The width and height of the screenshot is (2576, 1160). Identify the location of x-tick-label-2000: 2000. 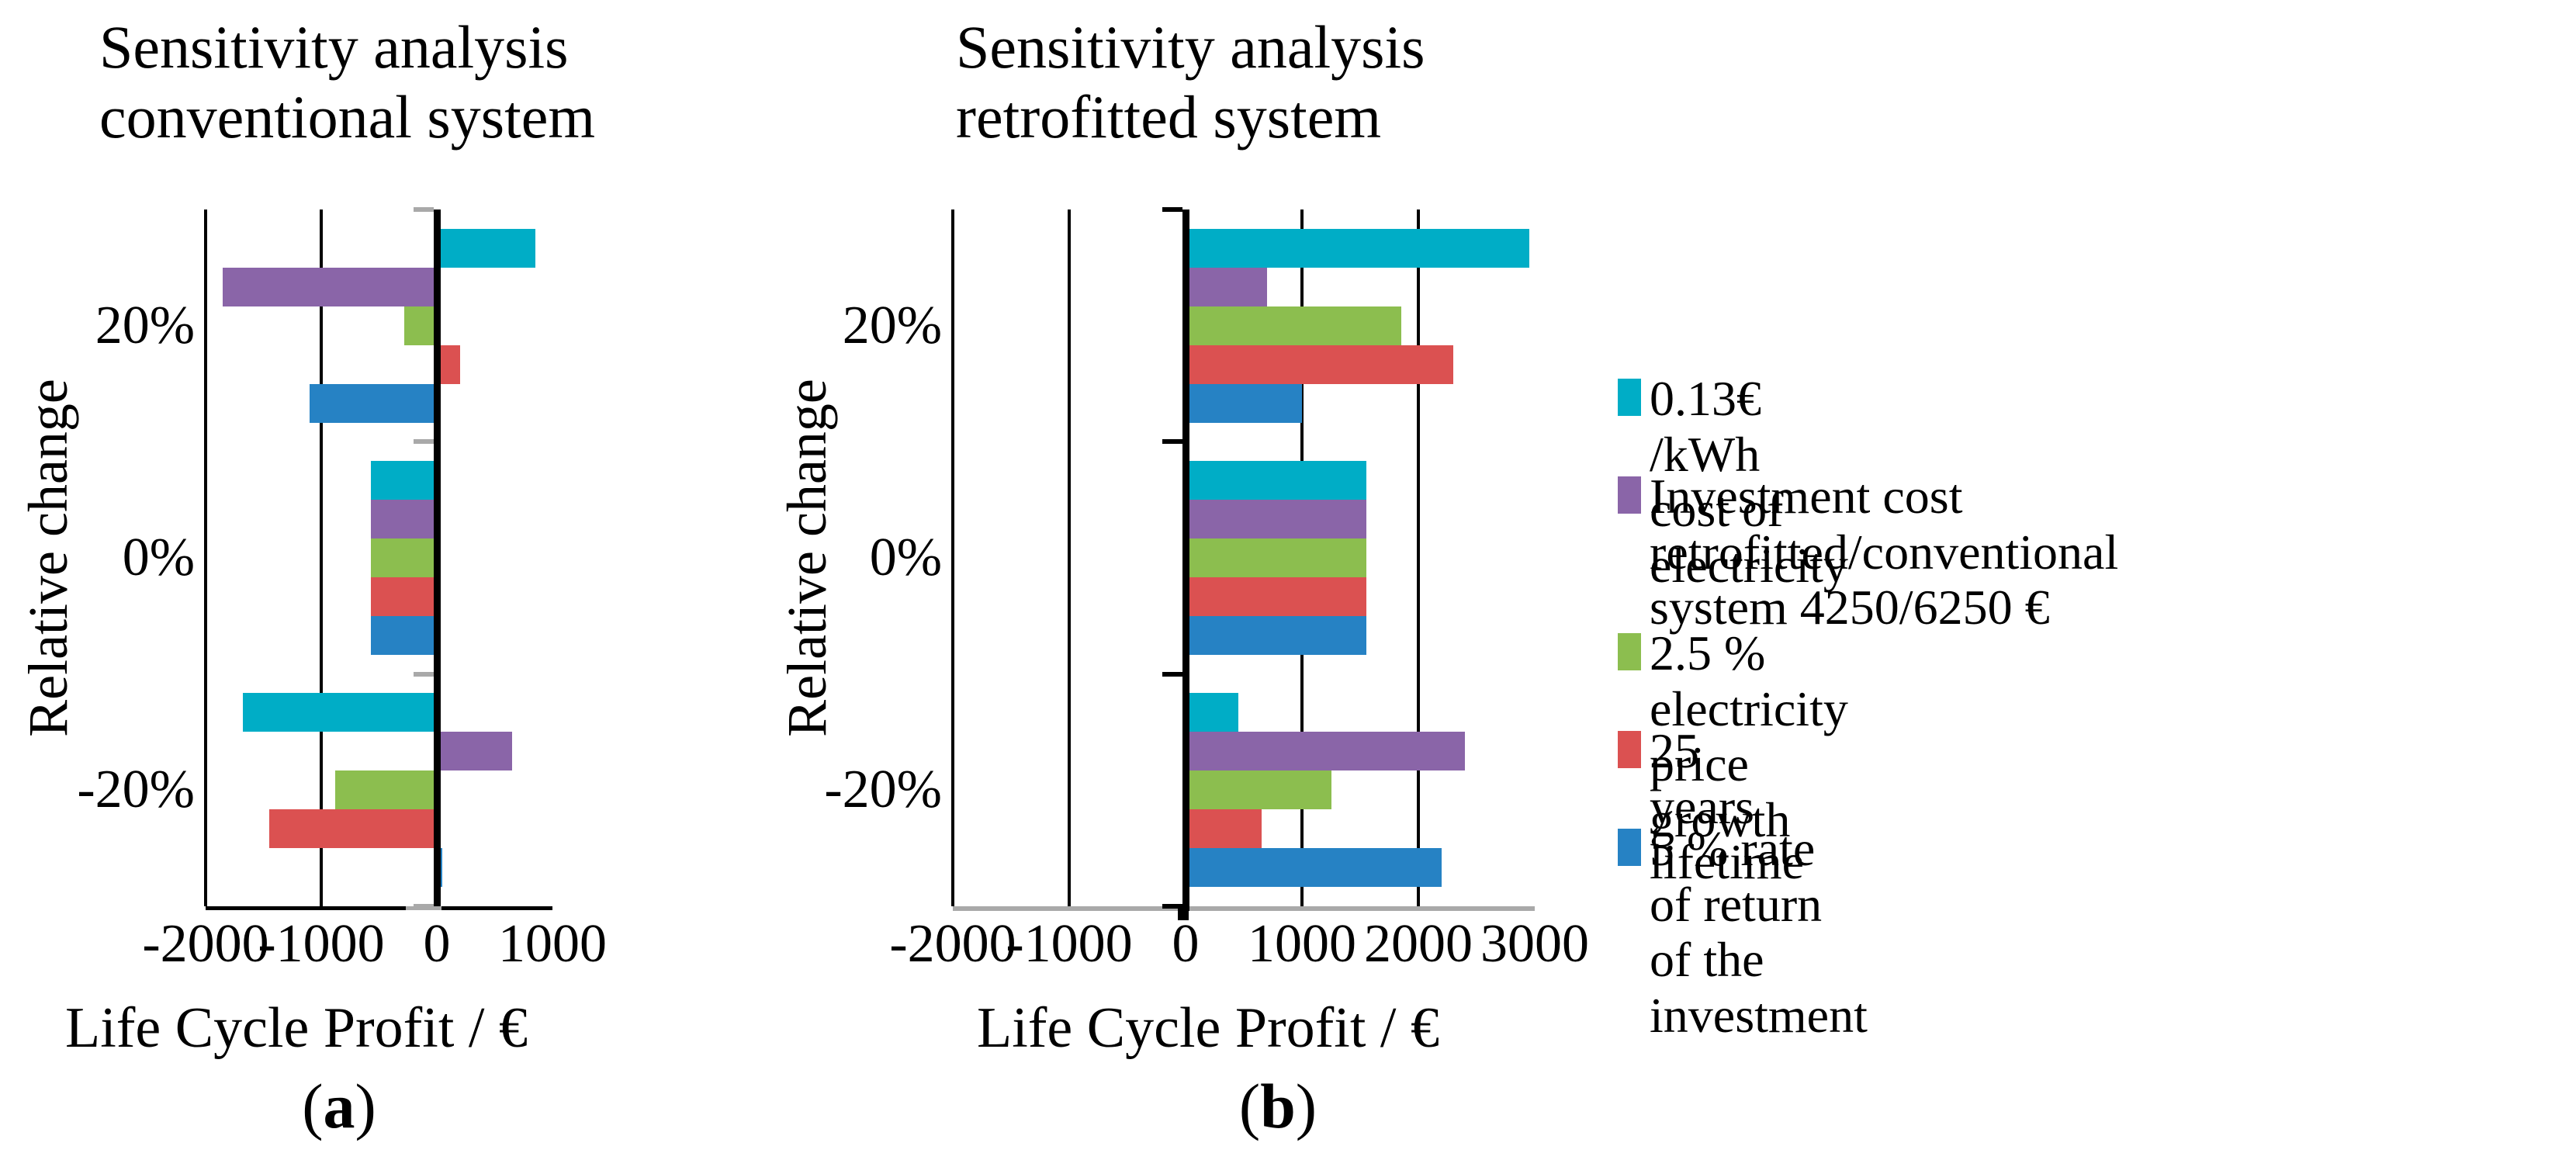
(1418, 944).